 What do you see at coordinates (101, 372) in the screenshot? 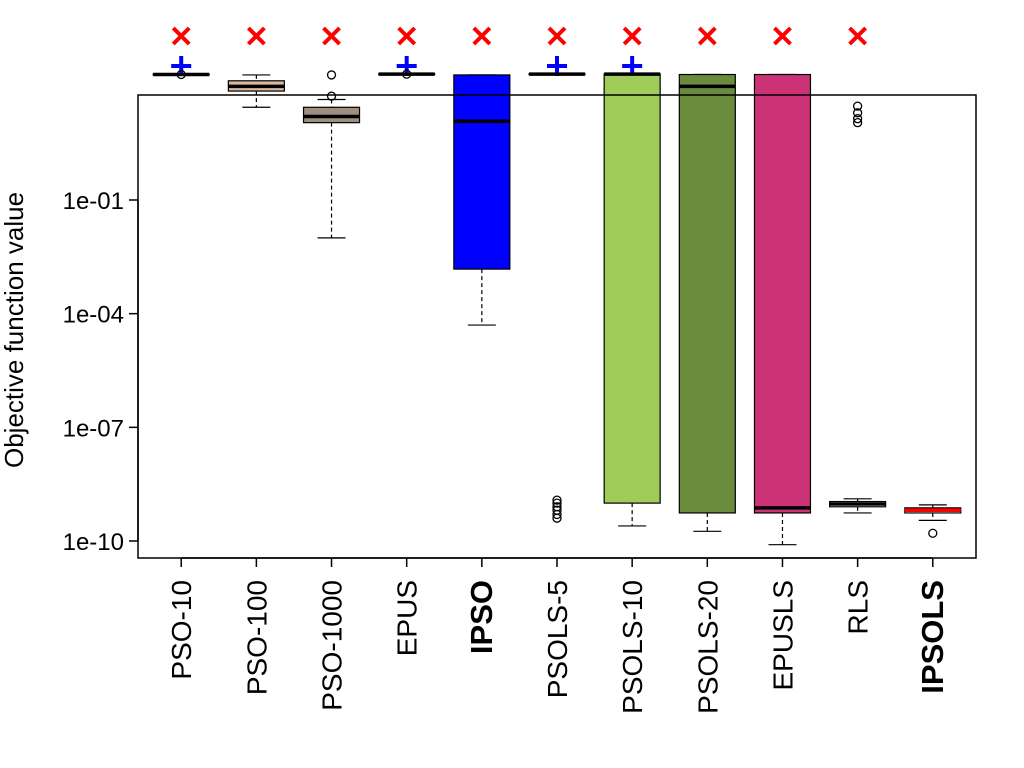
I see `y-axis: 1e-10 1e-07 1e-04 1e-01` at bounding box center [101, 372].